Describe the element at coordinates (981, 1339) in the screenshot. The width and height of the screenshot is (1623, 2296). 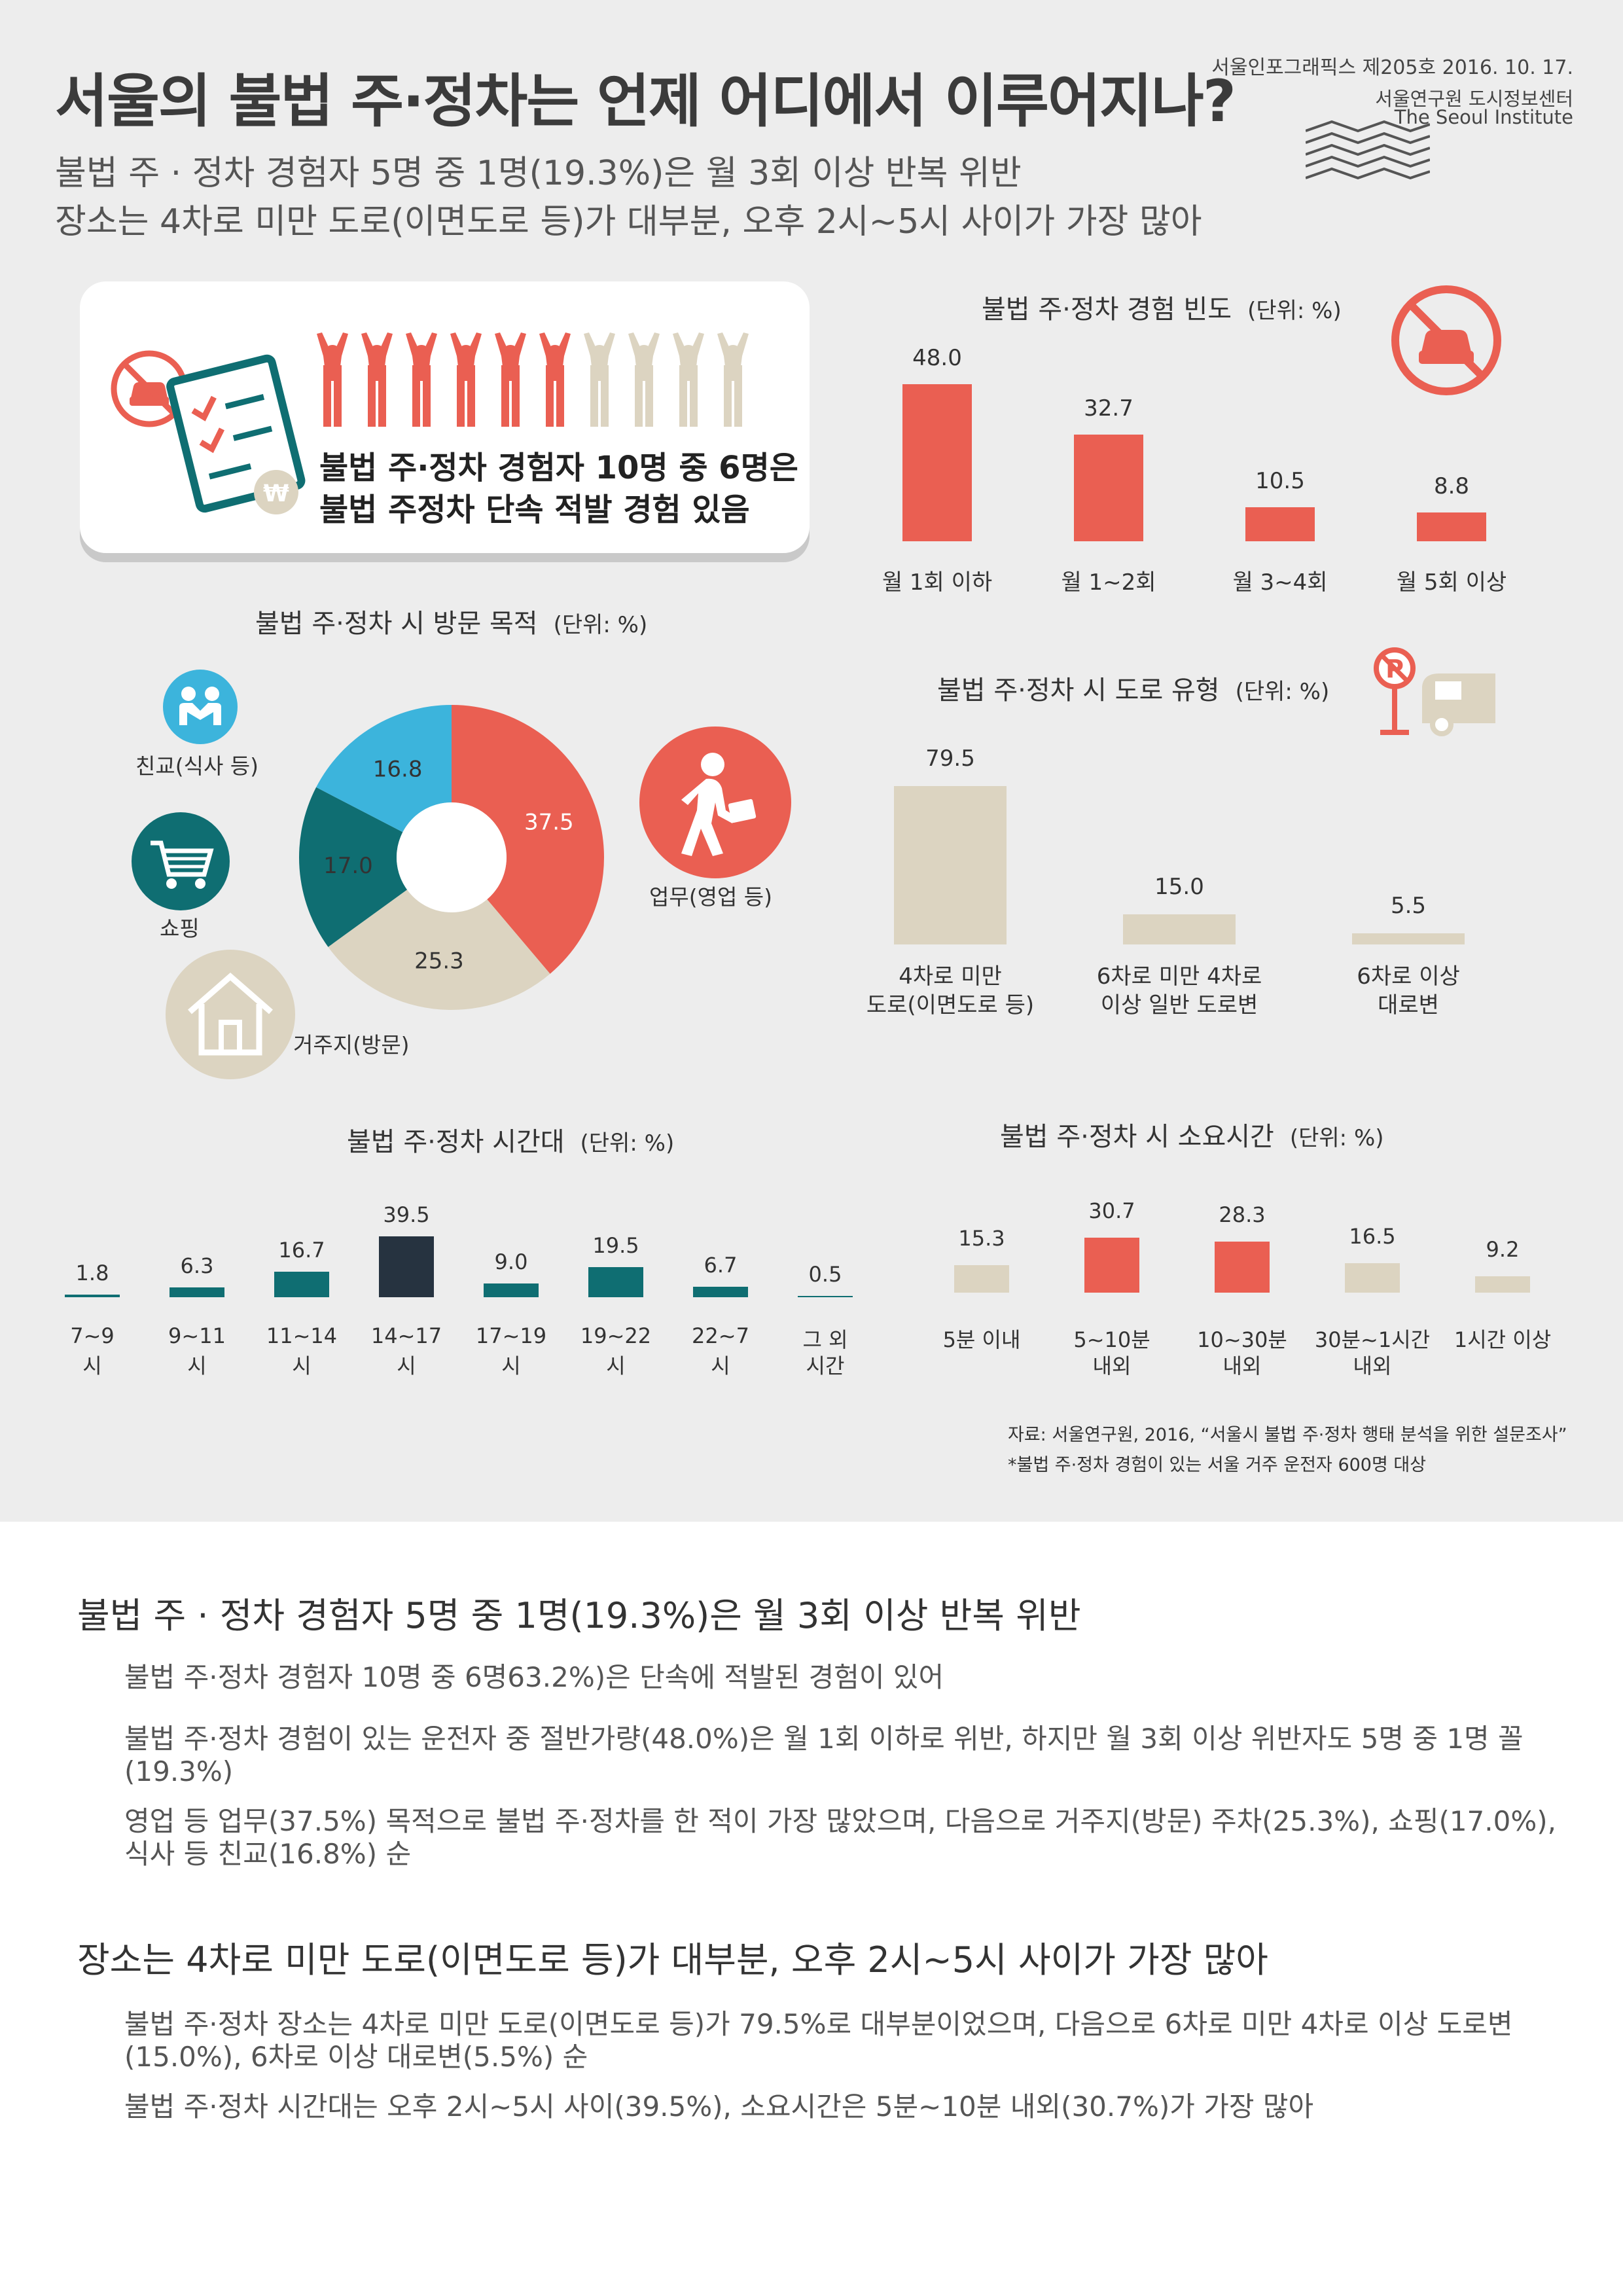
I see `duration-category-label: 5분 이내` at that location.